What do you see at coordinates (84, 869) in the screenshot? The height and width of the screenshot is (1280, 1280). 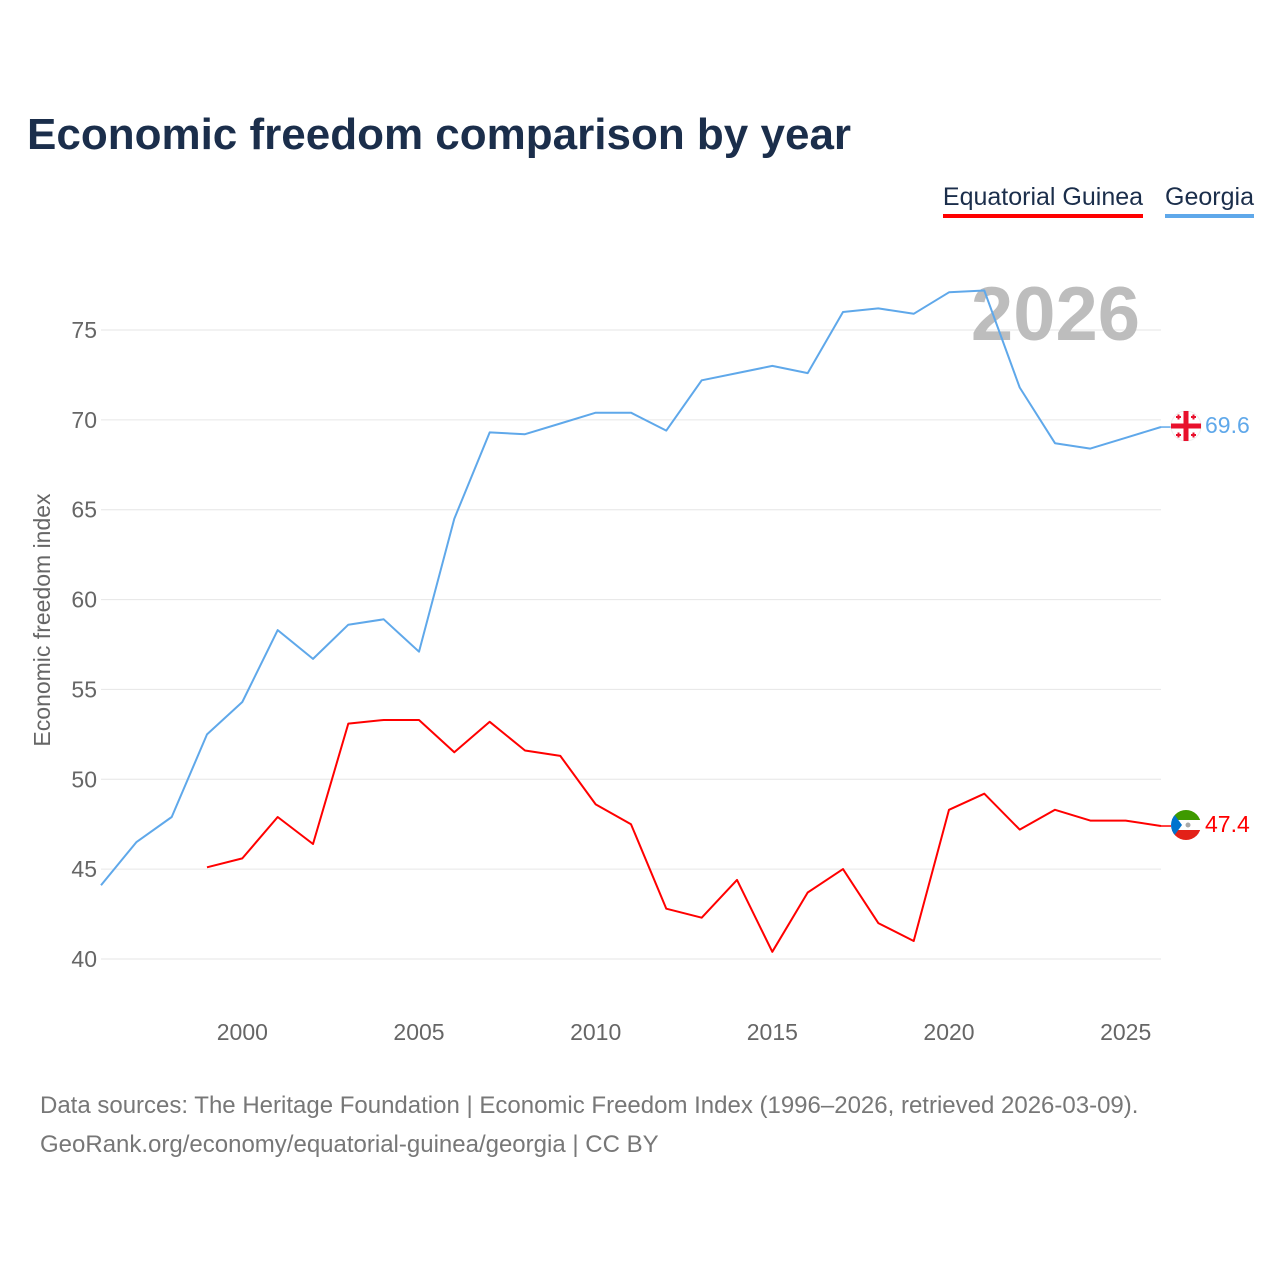 I see `y-tick-label: 45` at bounding box center [84, 869].